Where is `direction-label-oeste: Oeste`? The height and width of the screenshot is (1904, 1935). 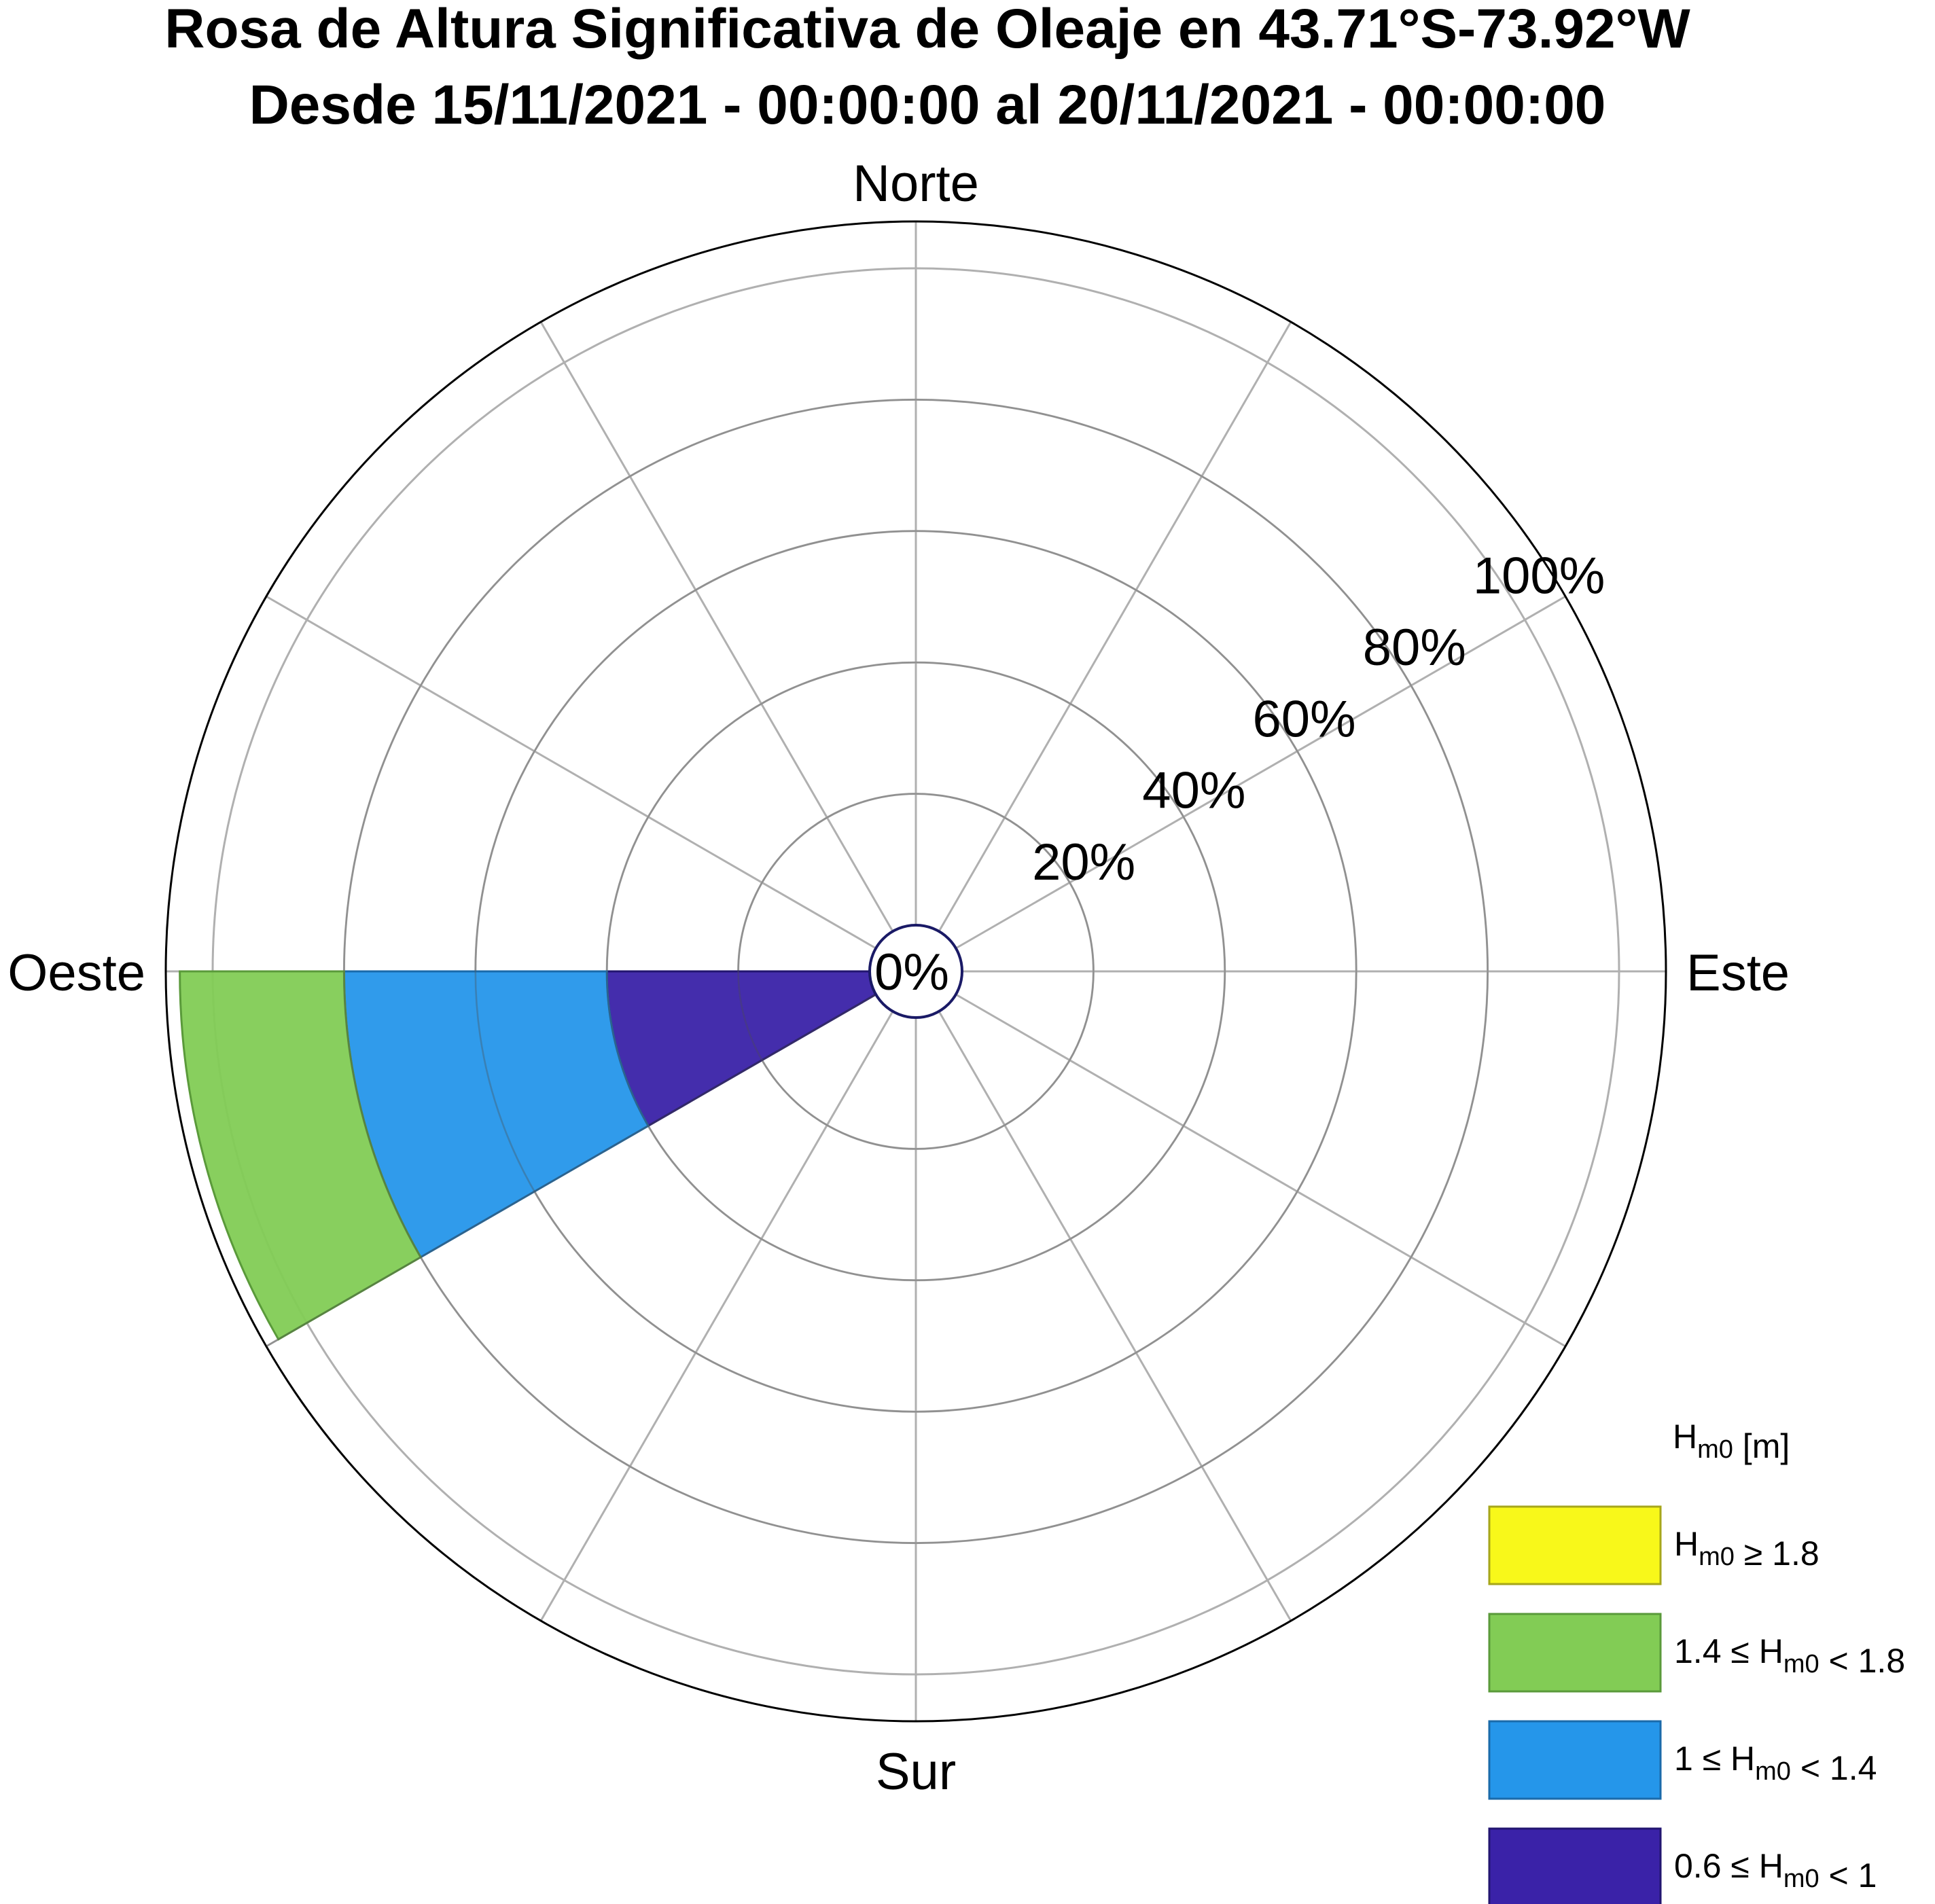
direction-label-oeste: Oeste is located at coordinates (76, 973).